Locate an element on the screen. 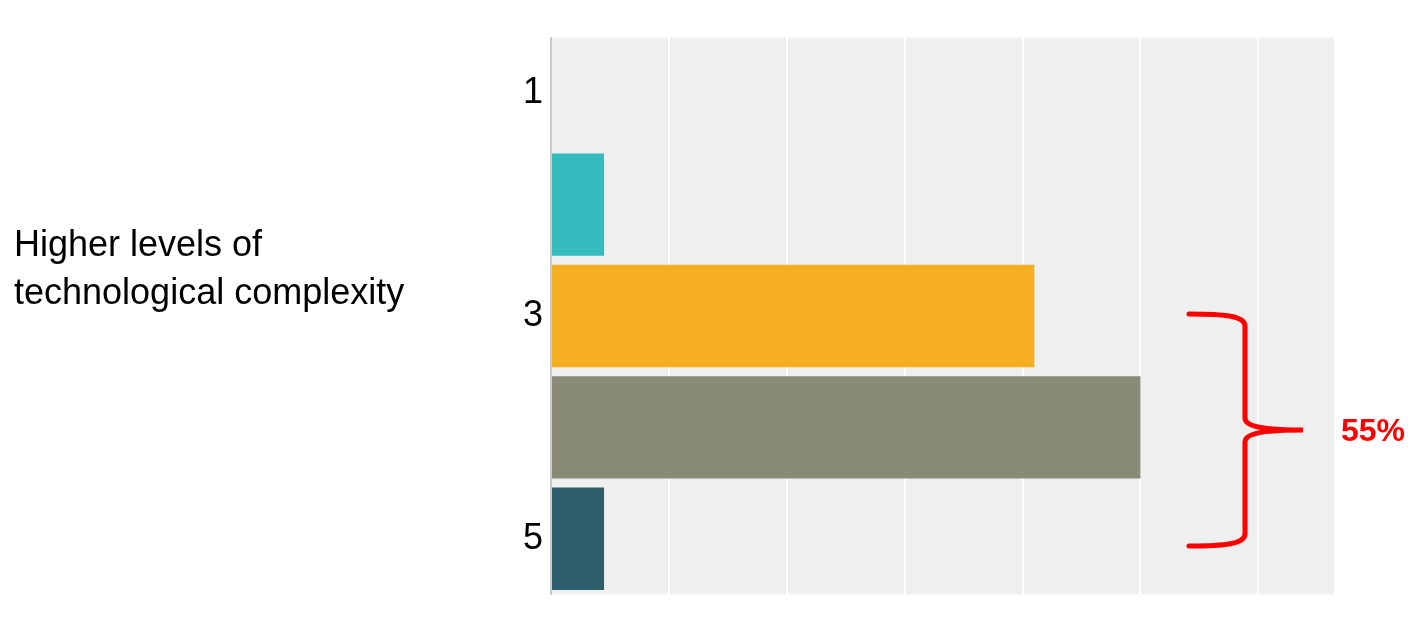  y-tick-label: 3 is located at coordinates (532, 313).